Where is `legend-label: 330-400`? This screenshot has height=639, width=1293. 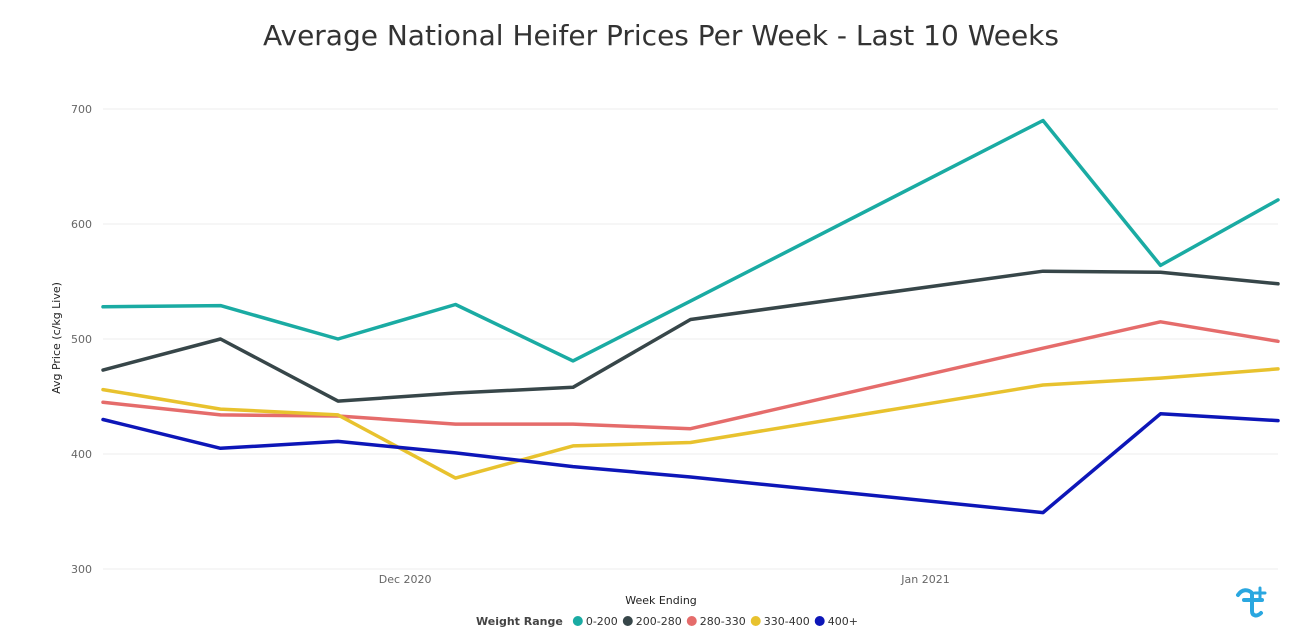 legend-label: 330-400 is located at coordinates (787, 621).